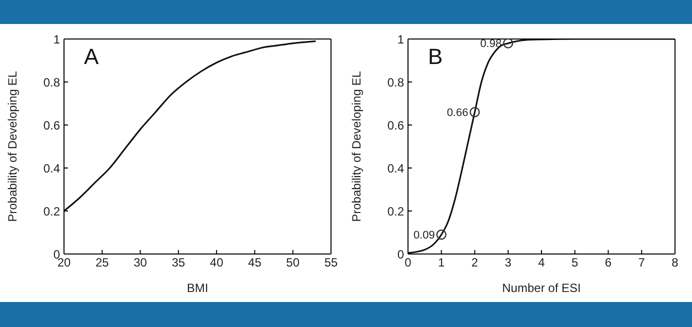  Describe the element at coordinates (217, 263) in the screenshot. I see `x-tick-label: 40` at that location.